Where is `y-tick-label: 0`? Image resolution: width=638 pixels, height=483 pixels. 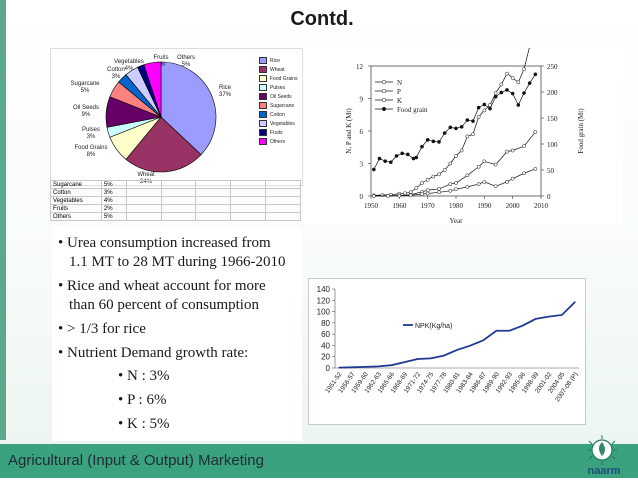
y-tick-label: 0 is located at coordinates (328, 368).